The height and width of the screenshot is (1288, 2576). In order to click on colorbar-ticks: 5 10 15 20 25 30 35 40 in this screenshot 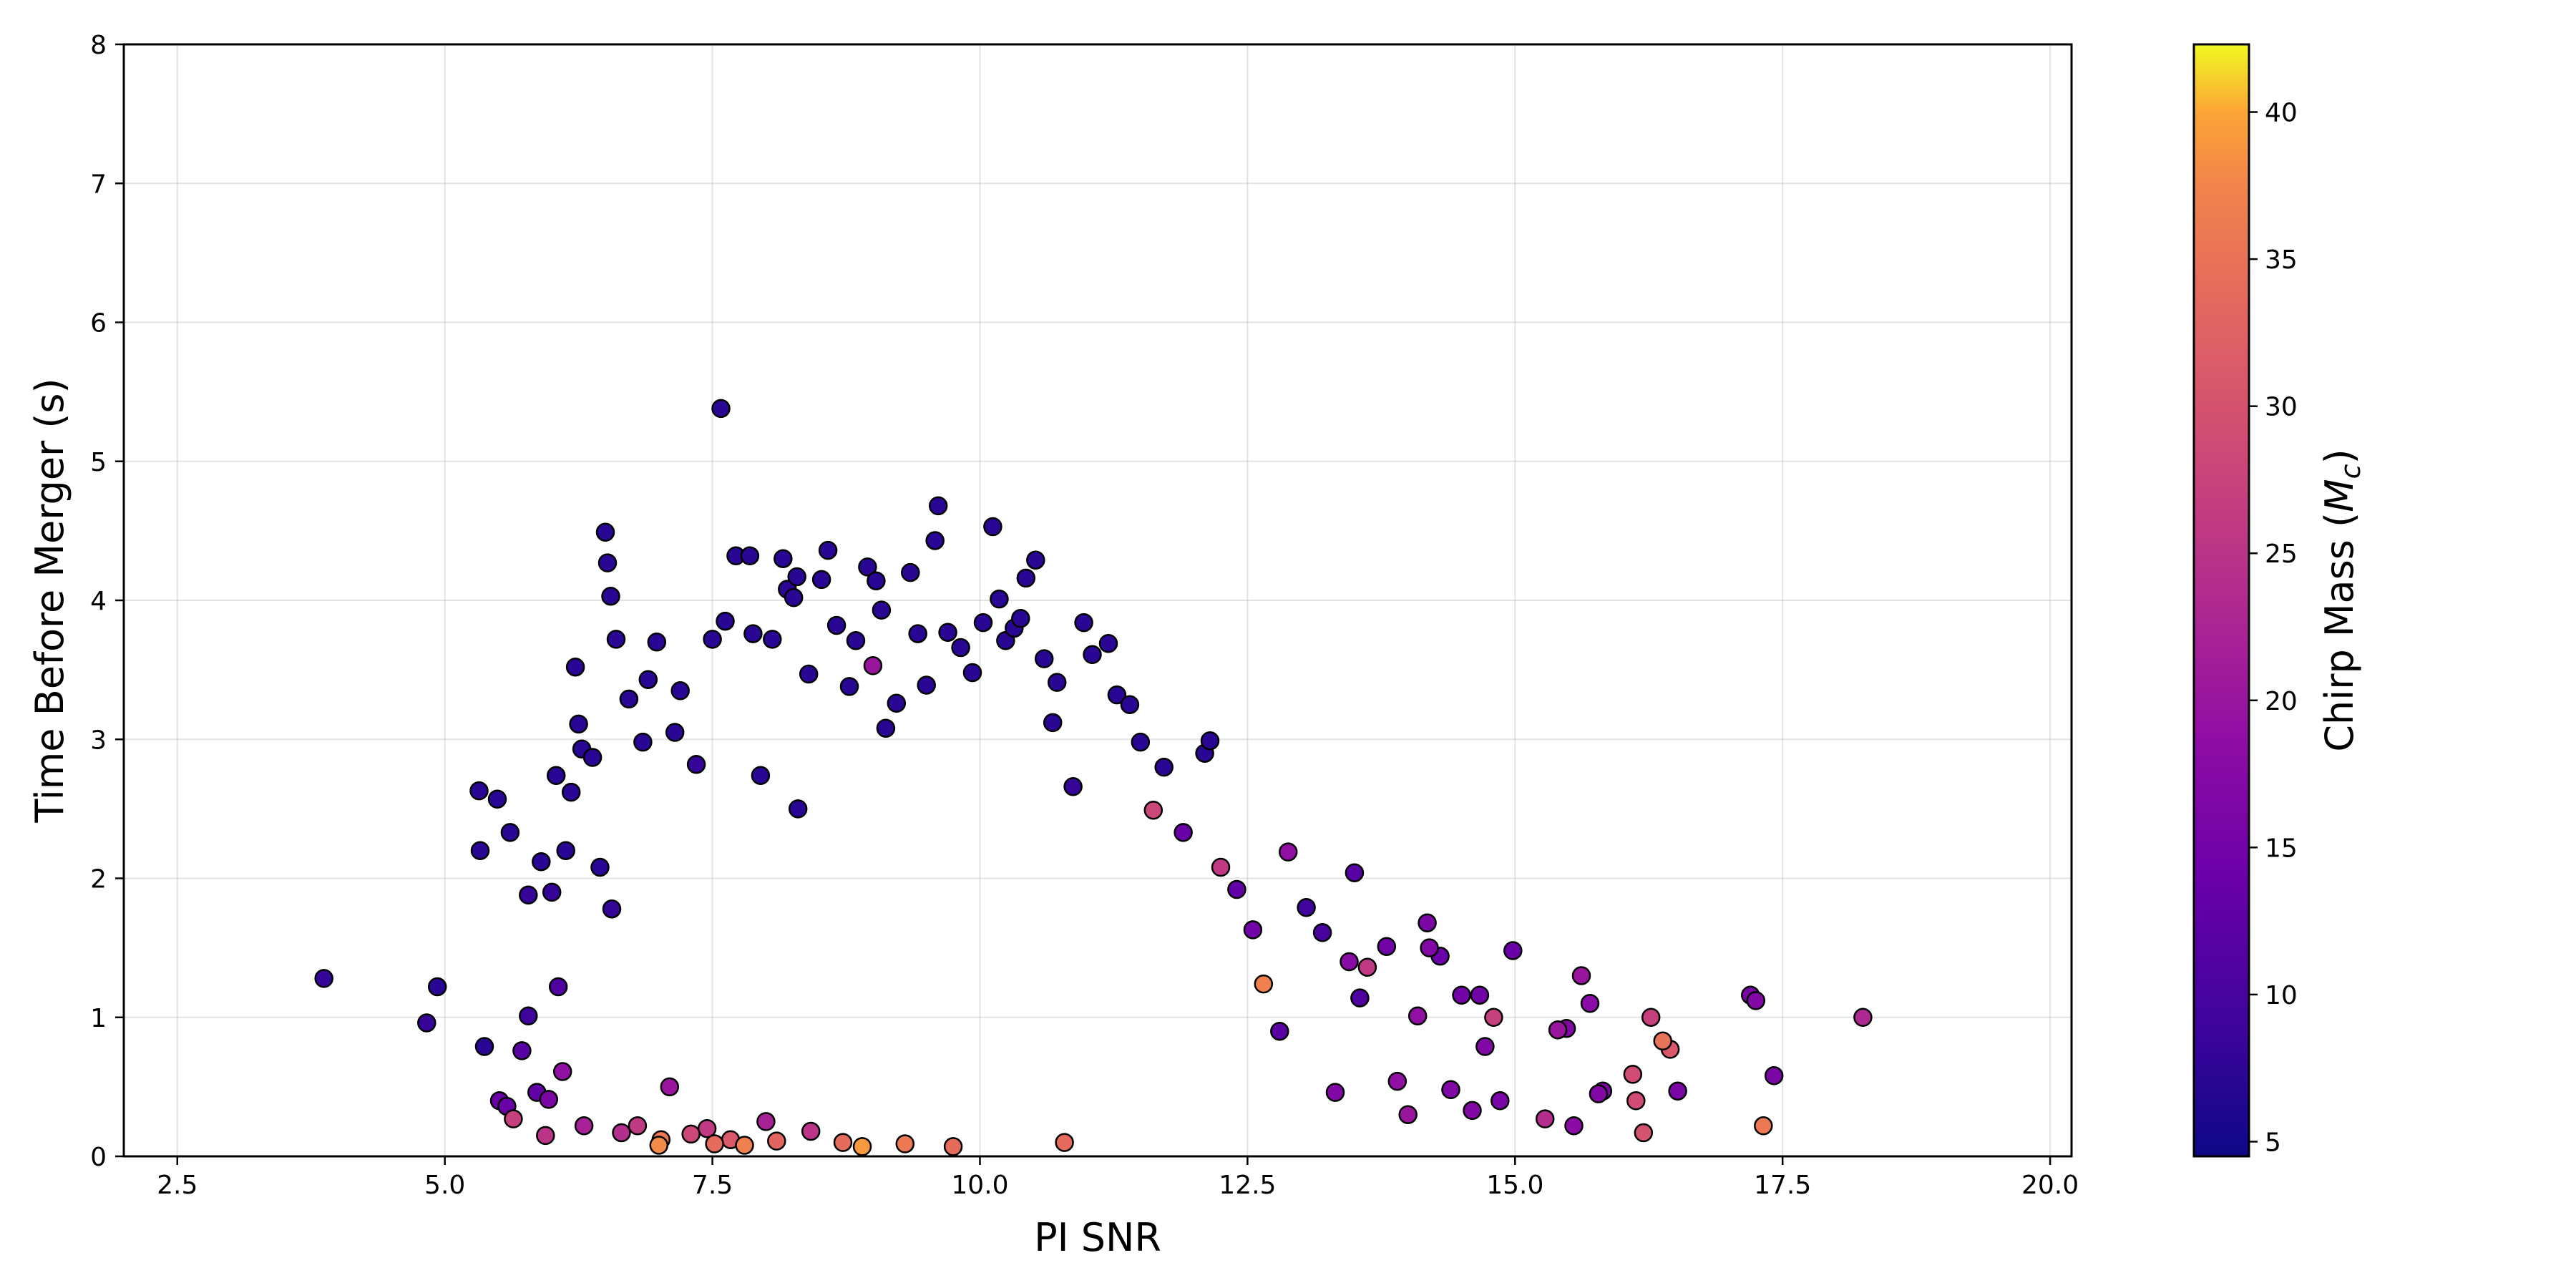, I will do `click(2273, 628)`.